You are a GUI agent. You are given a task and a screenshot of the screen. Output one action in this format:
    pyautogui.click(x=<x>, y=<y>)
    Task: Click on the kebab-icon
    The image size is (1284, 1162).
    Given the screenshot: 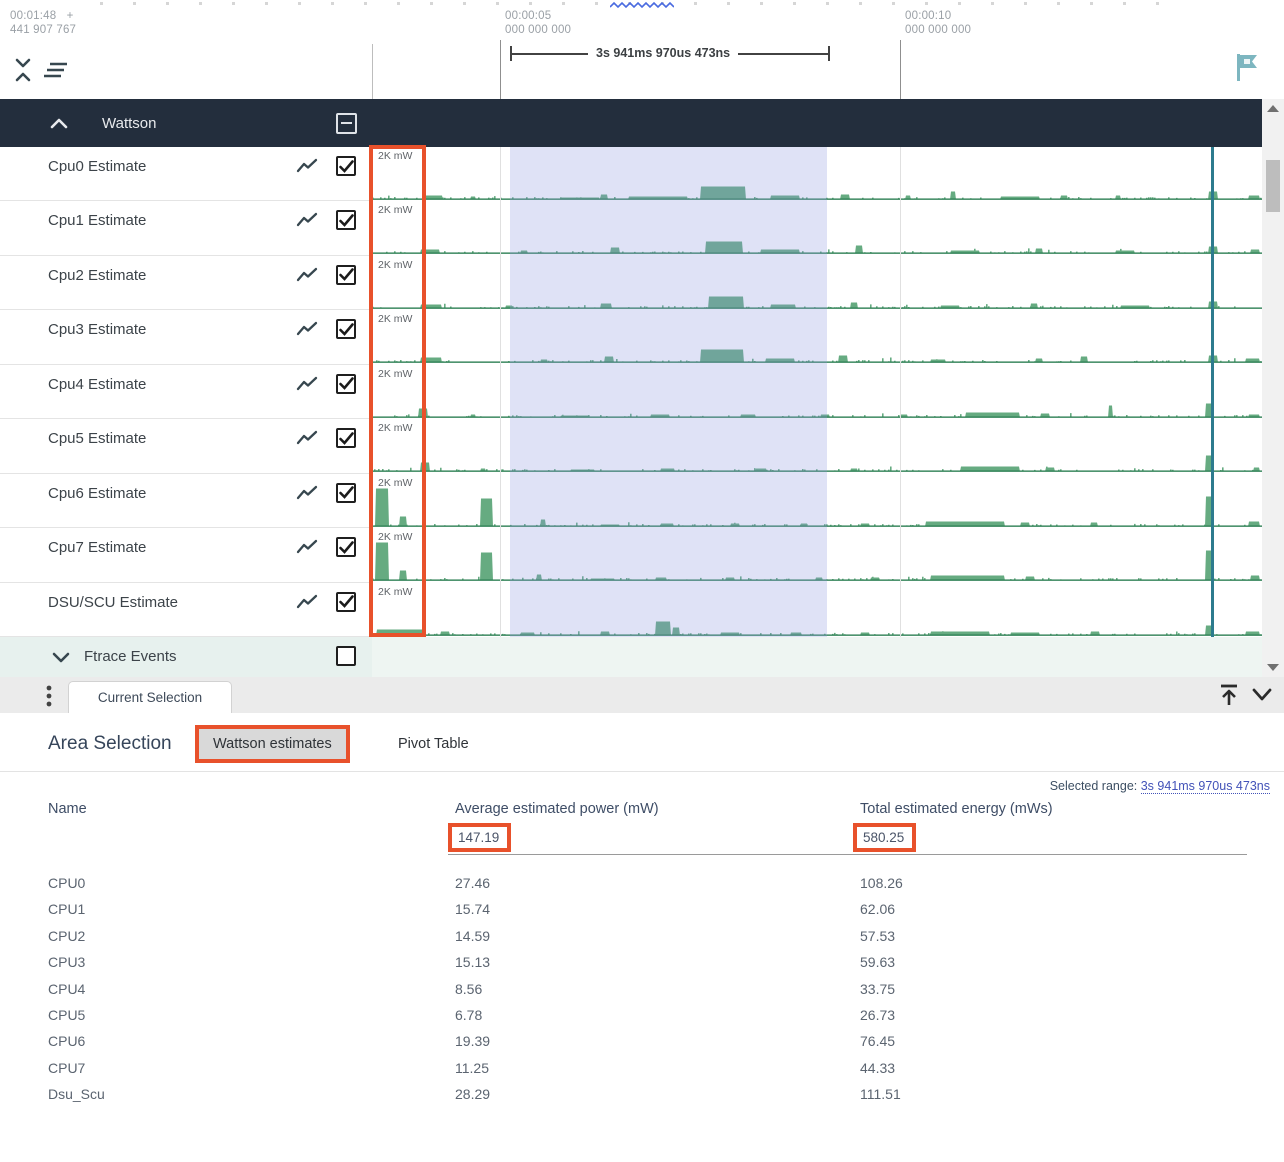 What is the action you would take?
    pyautogui.click(x=49, y=696)
    